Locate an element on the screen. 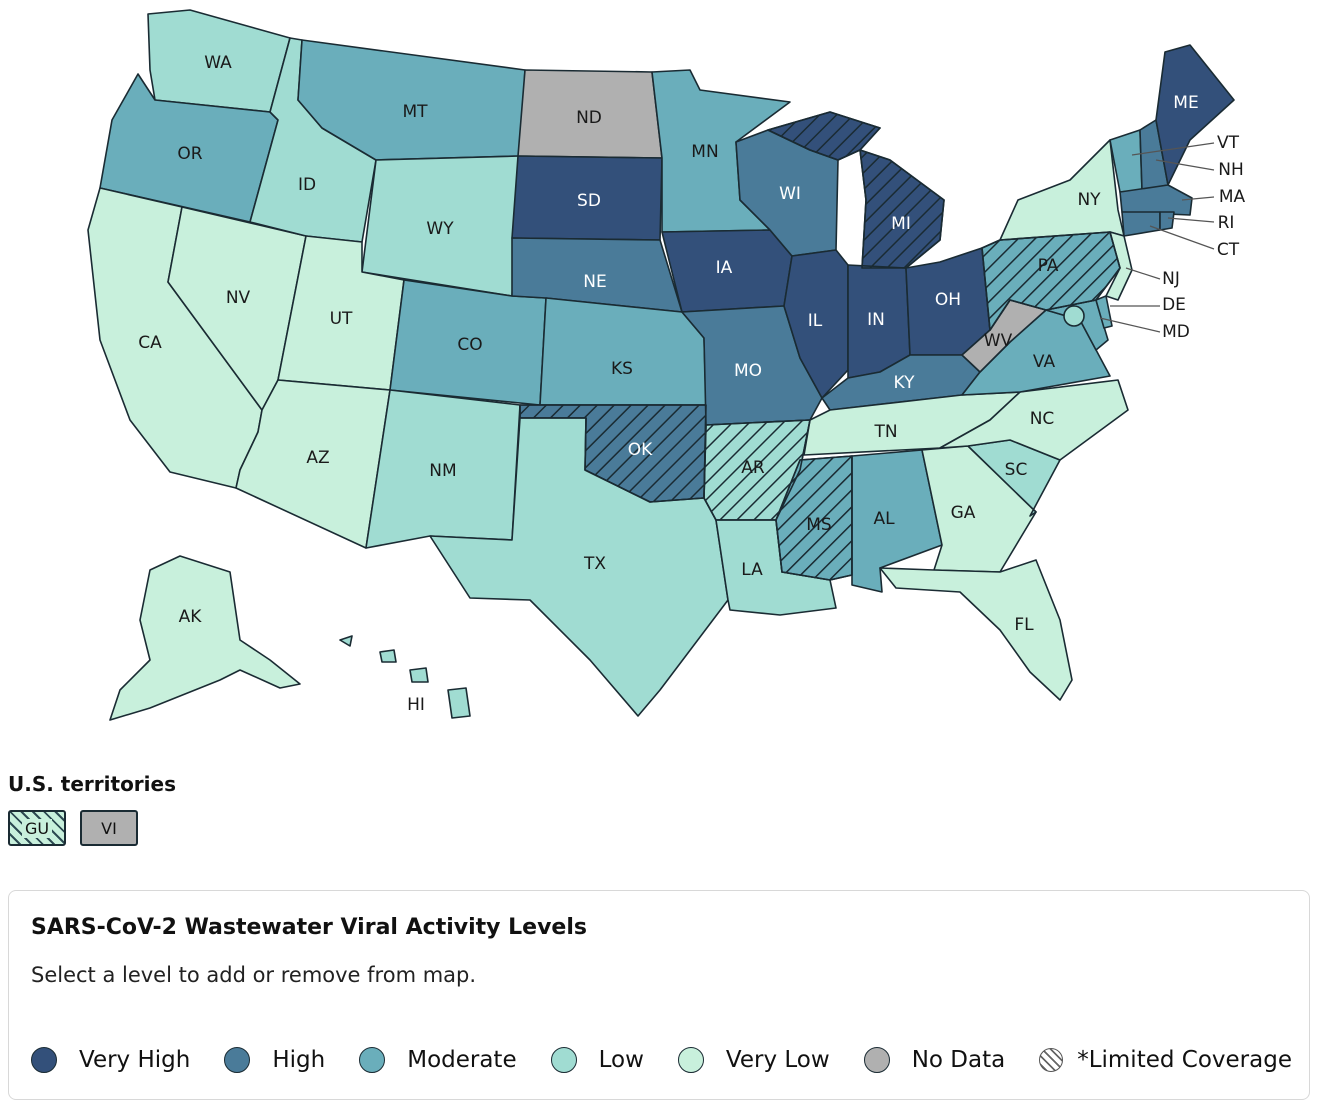 The height and width of the screenshot is (1111, 1321). high-dot-icon is located at coordinates (237, 1060).